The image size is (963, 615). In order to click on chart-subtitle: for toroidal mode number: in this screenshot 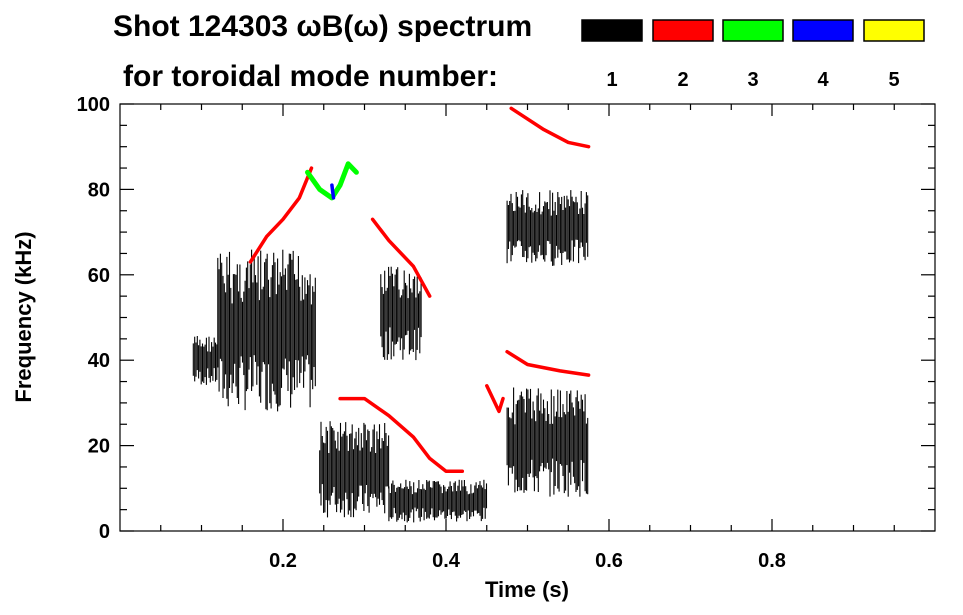, I will do `click(310, 76)`.